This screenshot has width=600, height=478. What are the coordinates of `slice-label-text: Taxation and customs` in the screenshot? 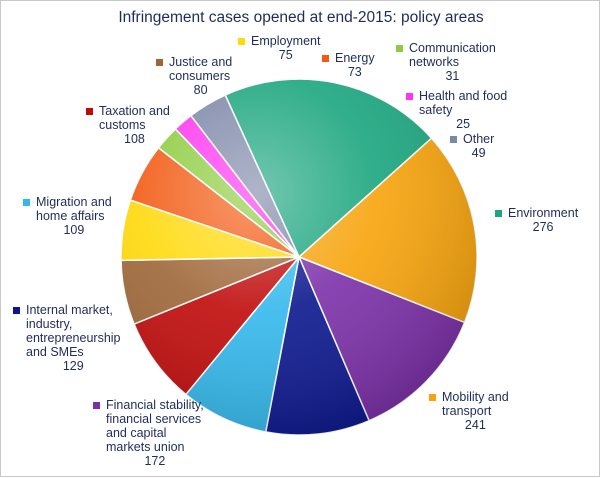 It's located at (134, 118).